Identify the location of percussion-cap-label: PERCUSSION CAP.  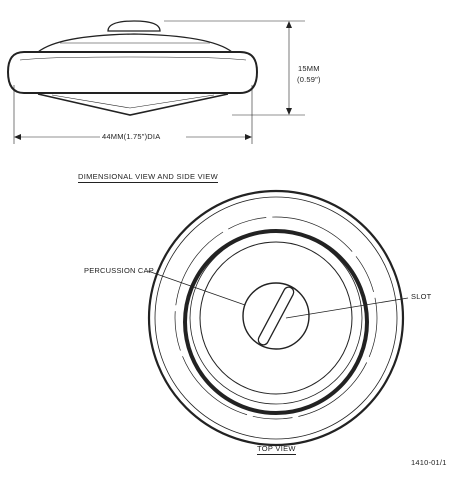
(119, 270).